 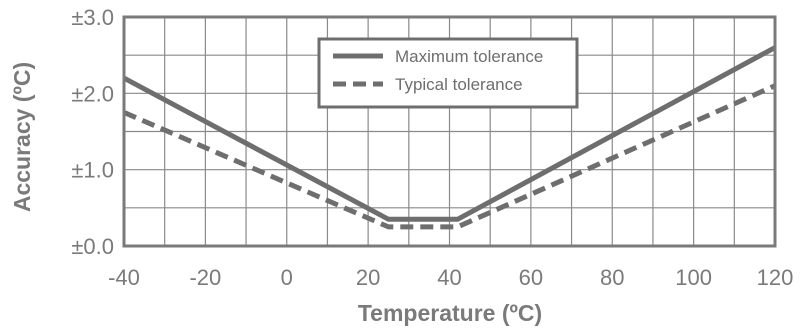 What do you see at coordinates (92, 170) in the screenshot?
I see `y-tick-label: ±1.0` at bounding box center [92, 170].